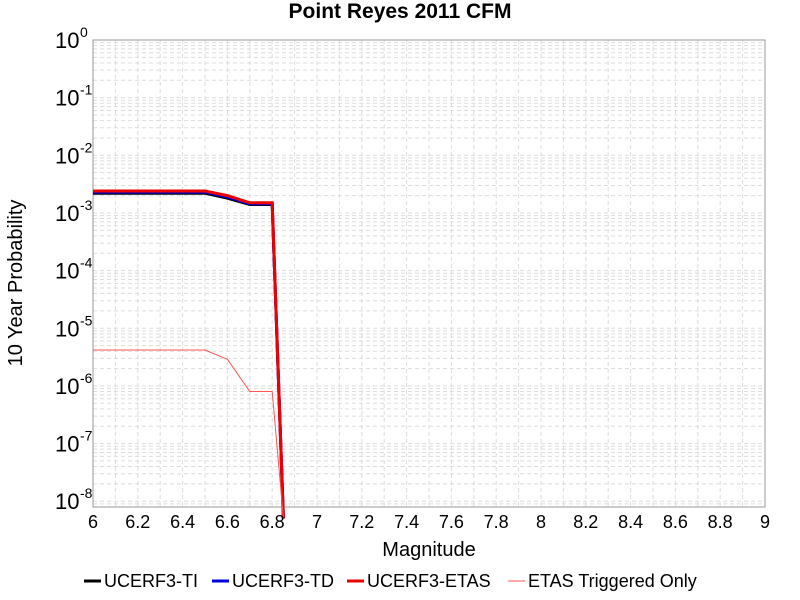  Describe the element at coordinates (86, 90) in the screenshot. I see `y-tick-exponent: -1` at that location.